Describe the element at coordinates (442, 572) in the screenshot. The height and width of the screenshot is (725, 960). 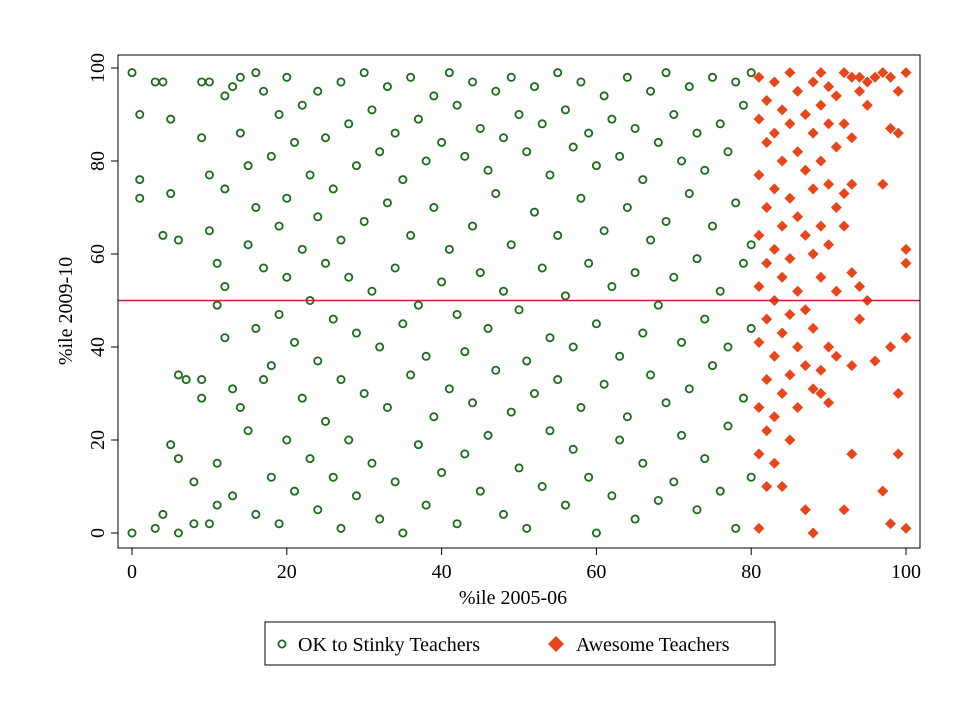
I see `x-tick-label: 40` at that location.